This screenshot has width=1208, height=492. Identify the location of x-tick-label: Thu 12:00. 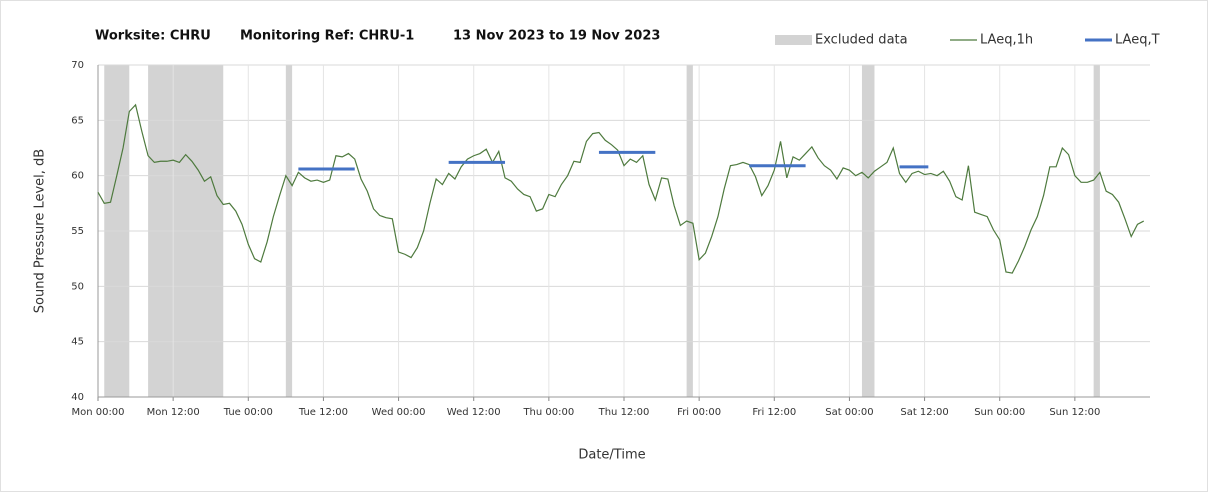
(624, 412).